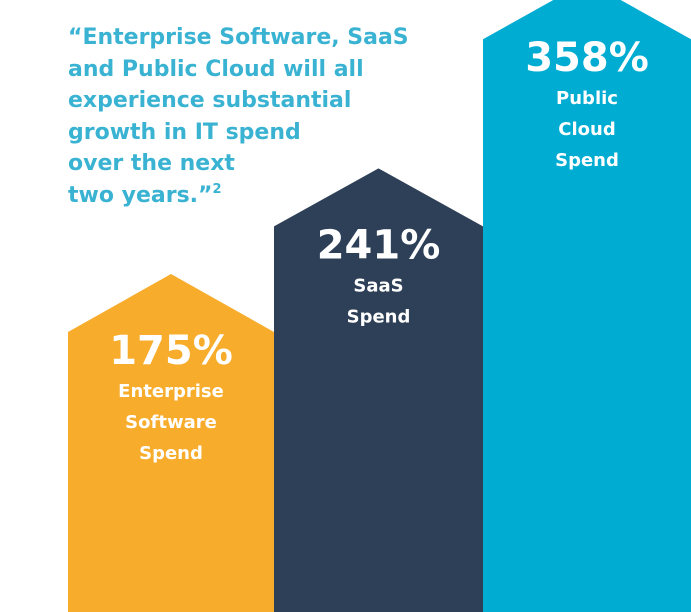  What do you see at coordinates (171, 351) in the screenshot?
I see `bar-value-label: 175%` at bounding box center [171, 351].